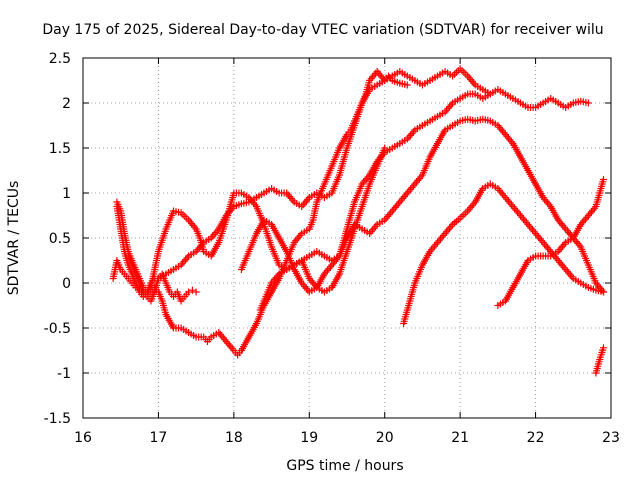 The image size is (640, 480). Describe the element at coordinates (14, 238) in the screenshot. I see `y-axis-title: SDTVAR / TECUs` at that location.